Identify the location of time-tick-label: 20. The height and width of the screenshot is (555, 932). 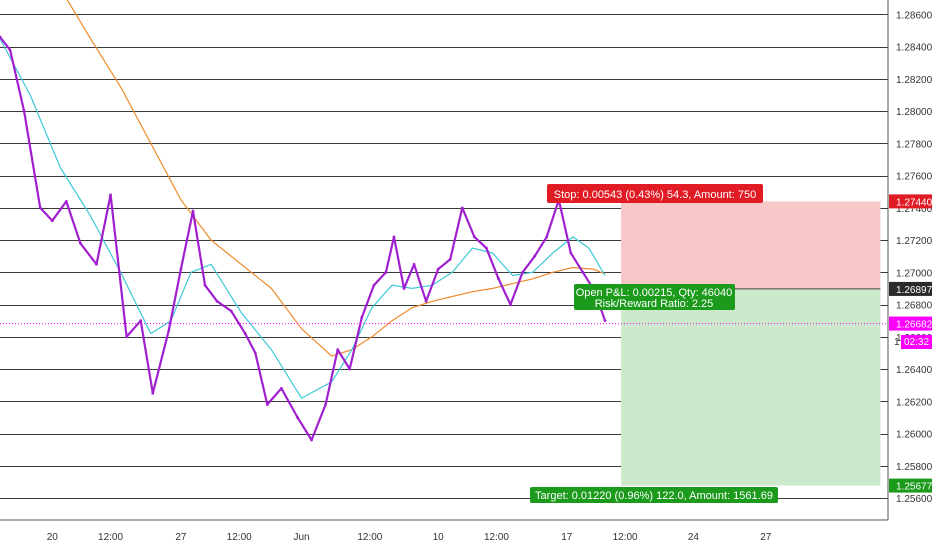
(53, 537).